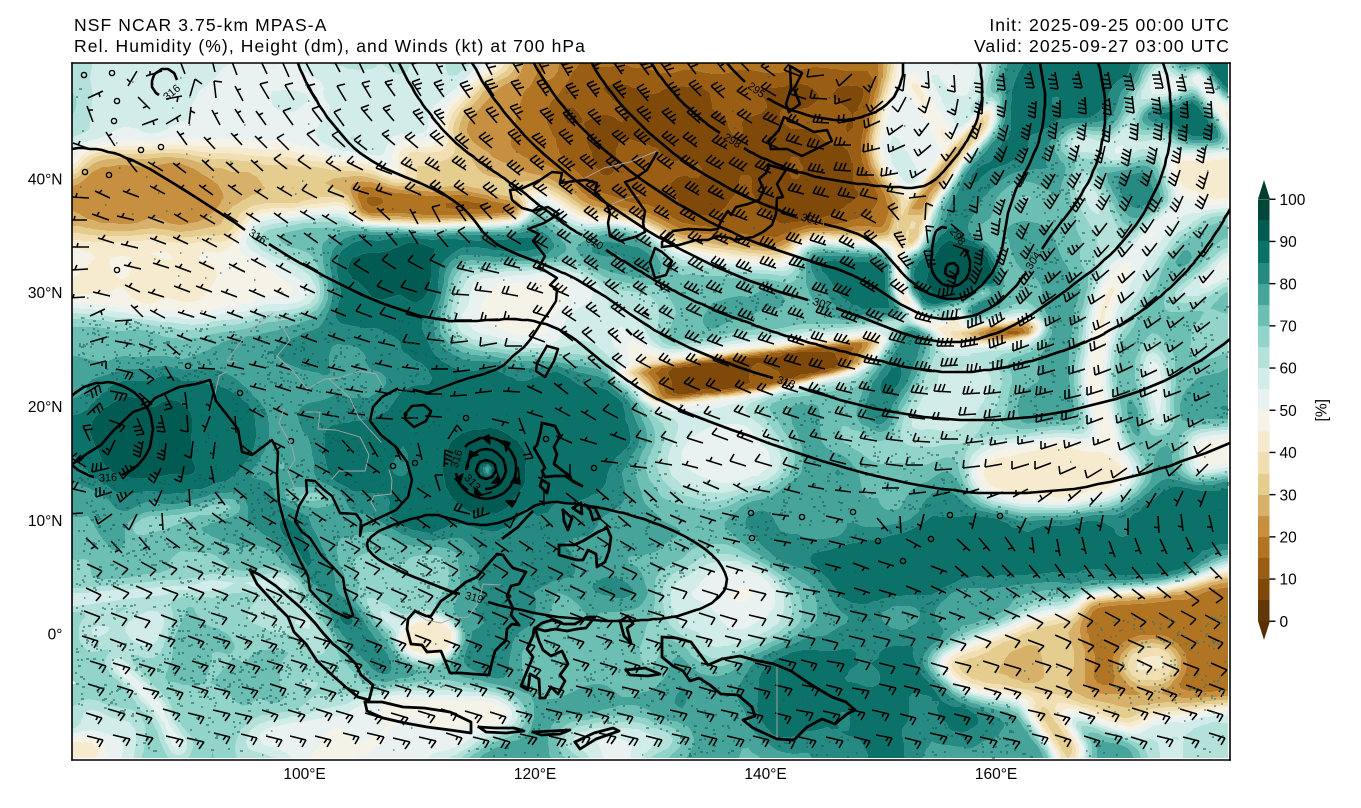 This screenshot has width=1361, height=808. Describe the element at coordinates (996, 774) in the screenshot. I see `svg-text: 160°E` at that location.